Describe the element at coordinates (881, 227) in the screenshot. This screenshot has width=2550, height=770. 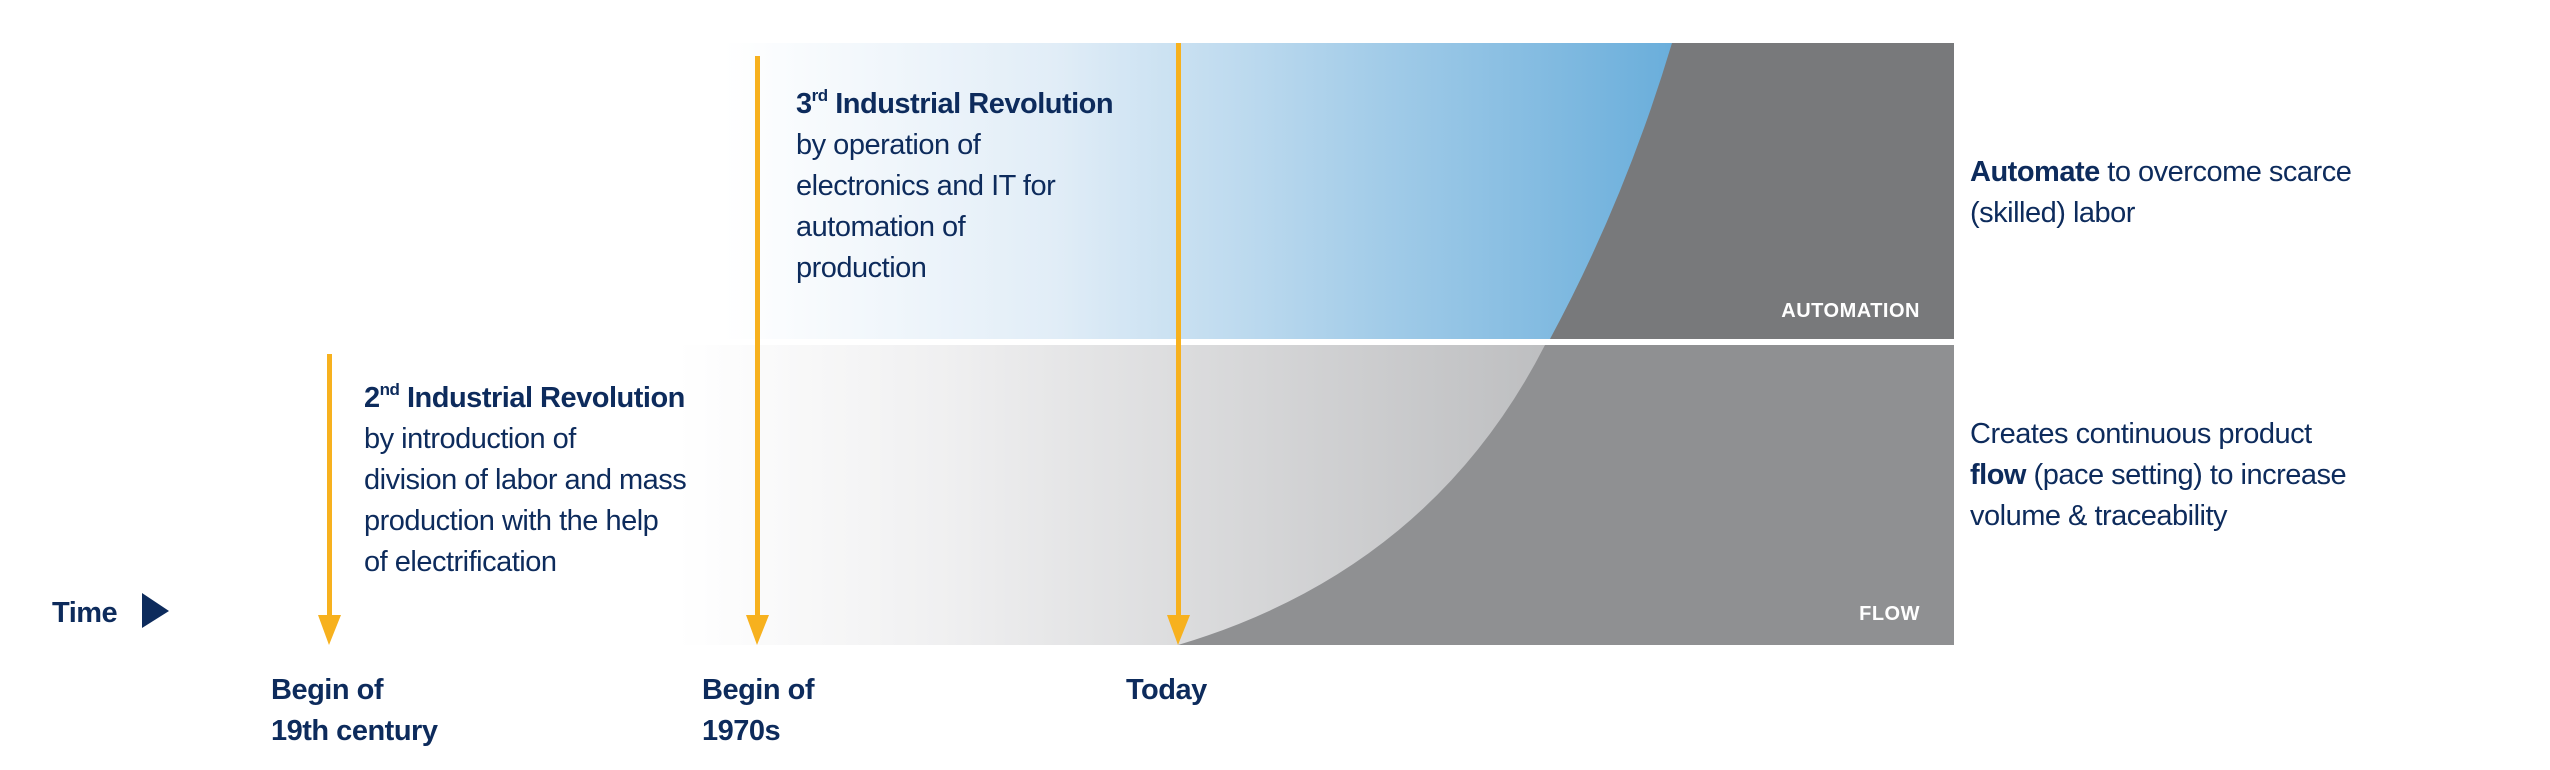
I see `revolution-3-line: automation of` at that location.